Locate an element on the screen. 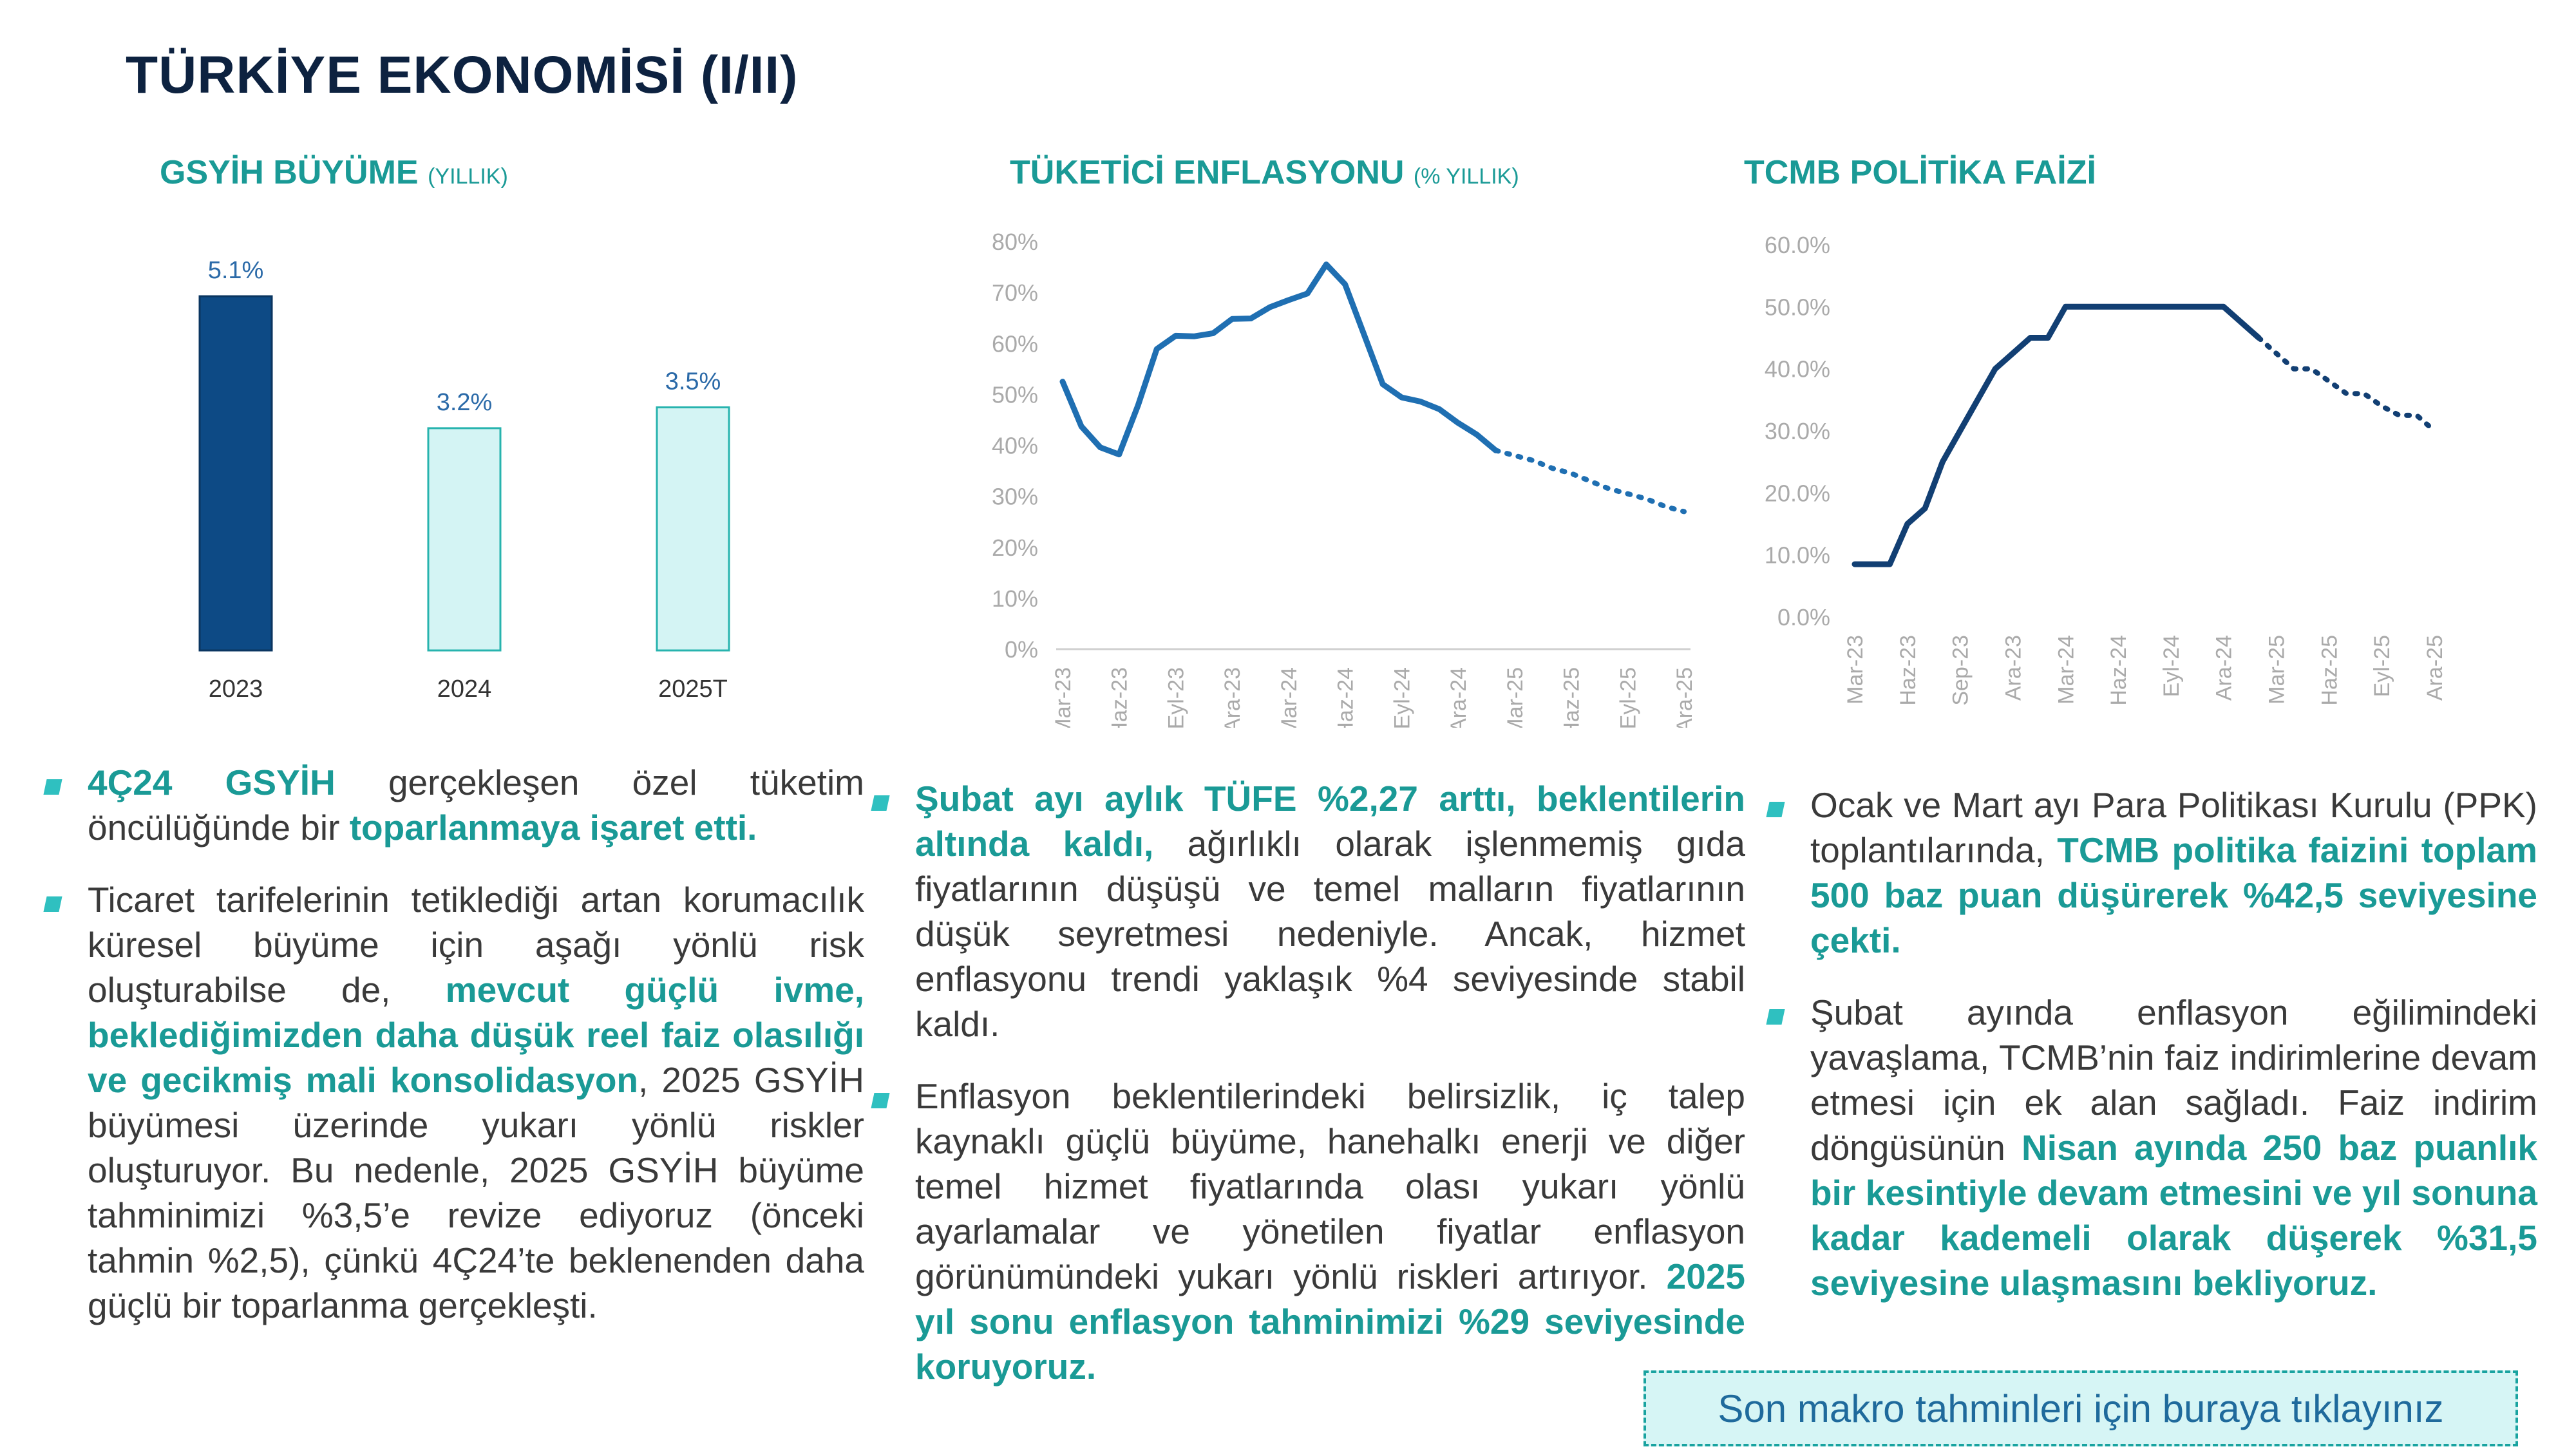 This screenshot has height=1449, width=2576. y-tick-label: 30% is located at coordinates (1015, 497).